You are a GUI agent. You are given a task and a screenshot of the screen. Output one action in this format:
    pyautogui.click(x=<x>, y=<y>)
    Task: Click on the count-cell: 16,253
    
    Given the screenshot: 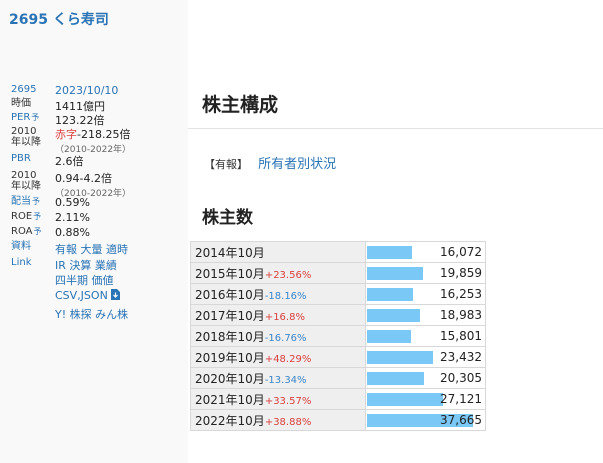 What is the action you would take?
    pyautogui.click(x=425, y=294)
    